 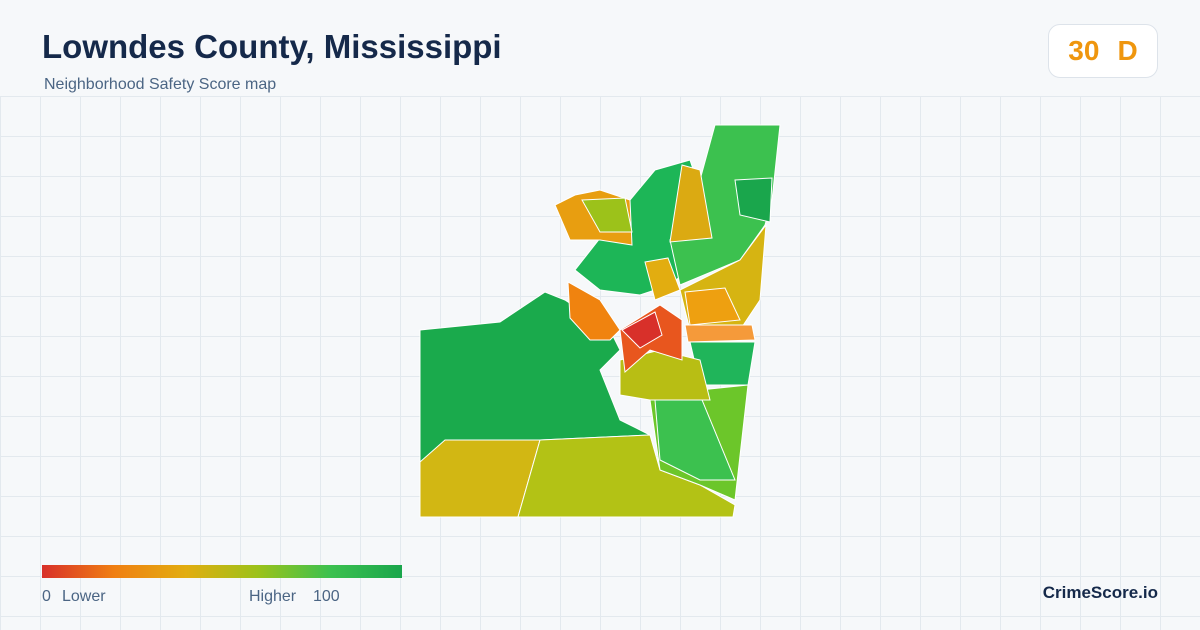 I want to click on legend-max: 100, so click(x=326, y=596).